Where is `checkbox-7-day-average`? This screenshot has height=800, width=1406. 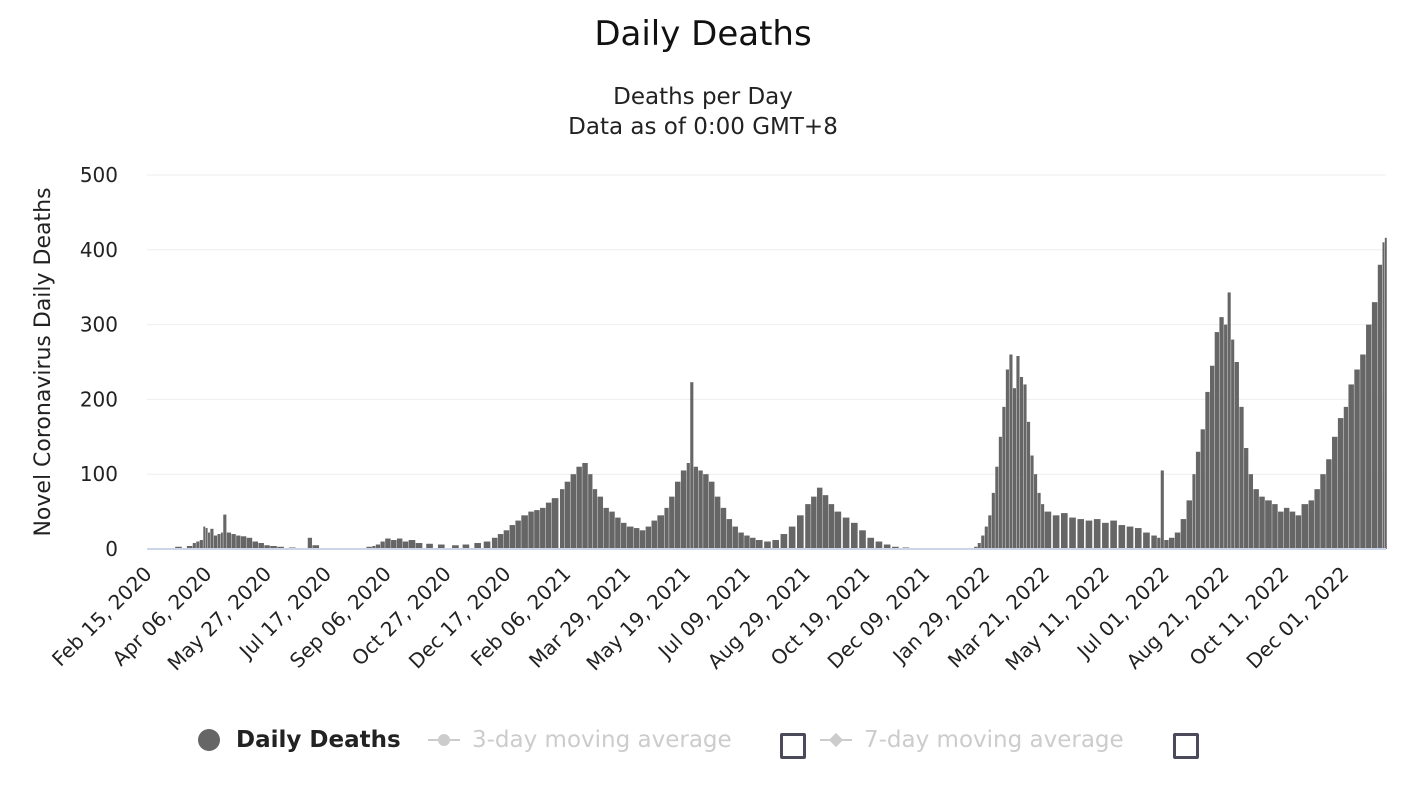
checkbox-7-day-average is located at coordinates (1186, 746).